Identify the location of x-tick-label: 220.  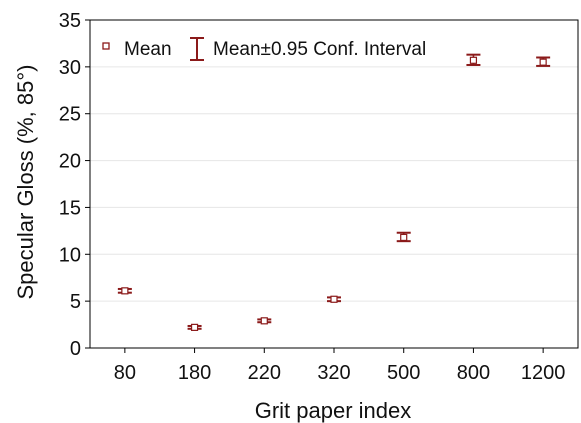
(264, 373).